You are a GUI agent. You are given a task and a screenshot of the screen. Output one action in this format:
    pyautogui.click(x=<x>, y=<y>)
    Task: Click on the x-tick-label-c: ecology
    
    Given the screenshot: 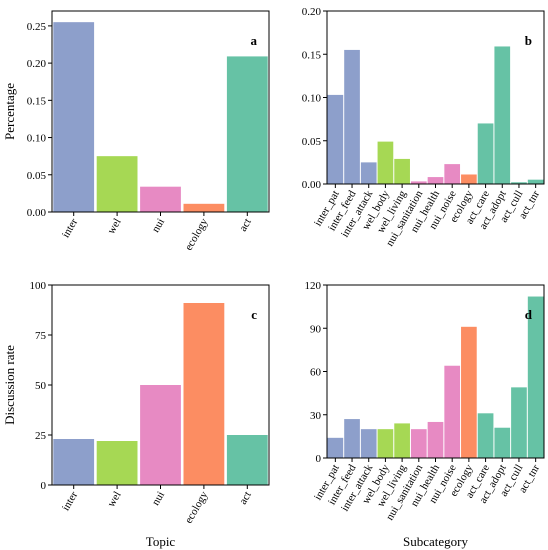 What is the action you would take?
    pyautogui.click(x=197, y=507)
    